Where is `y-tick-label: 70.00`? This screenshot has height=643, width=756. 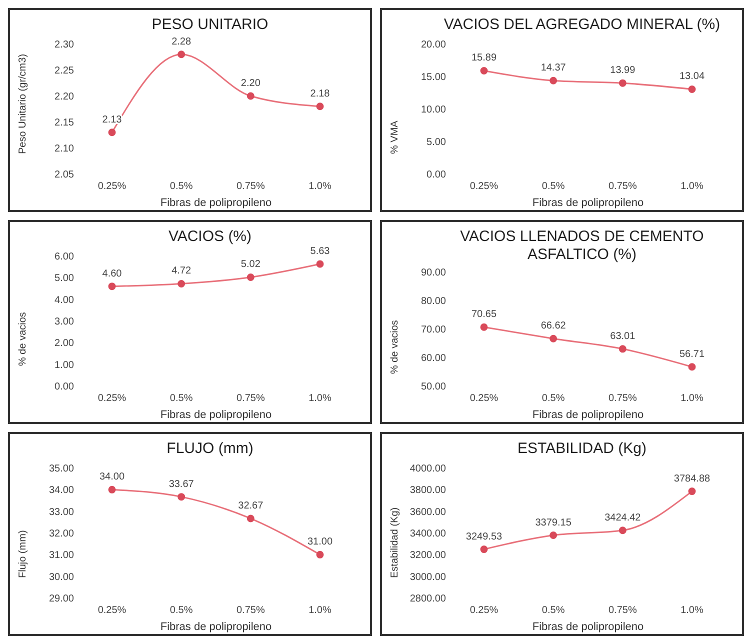
y-tick-label: 70.00 is located at coordinates (433, 330).